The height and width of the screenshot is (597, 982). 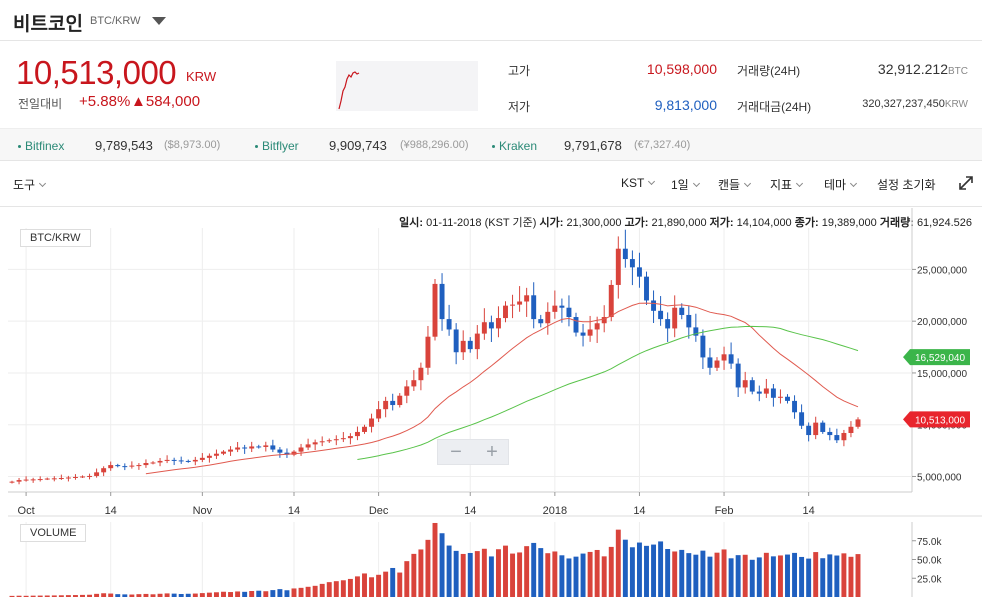 What do you see at coordinates (26, 511) in the screenshot?
I see `x-tick-label: Oct` at bounding box center [26, 511].